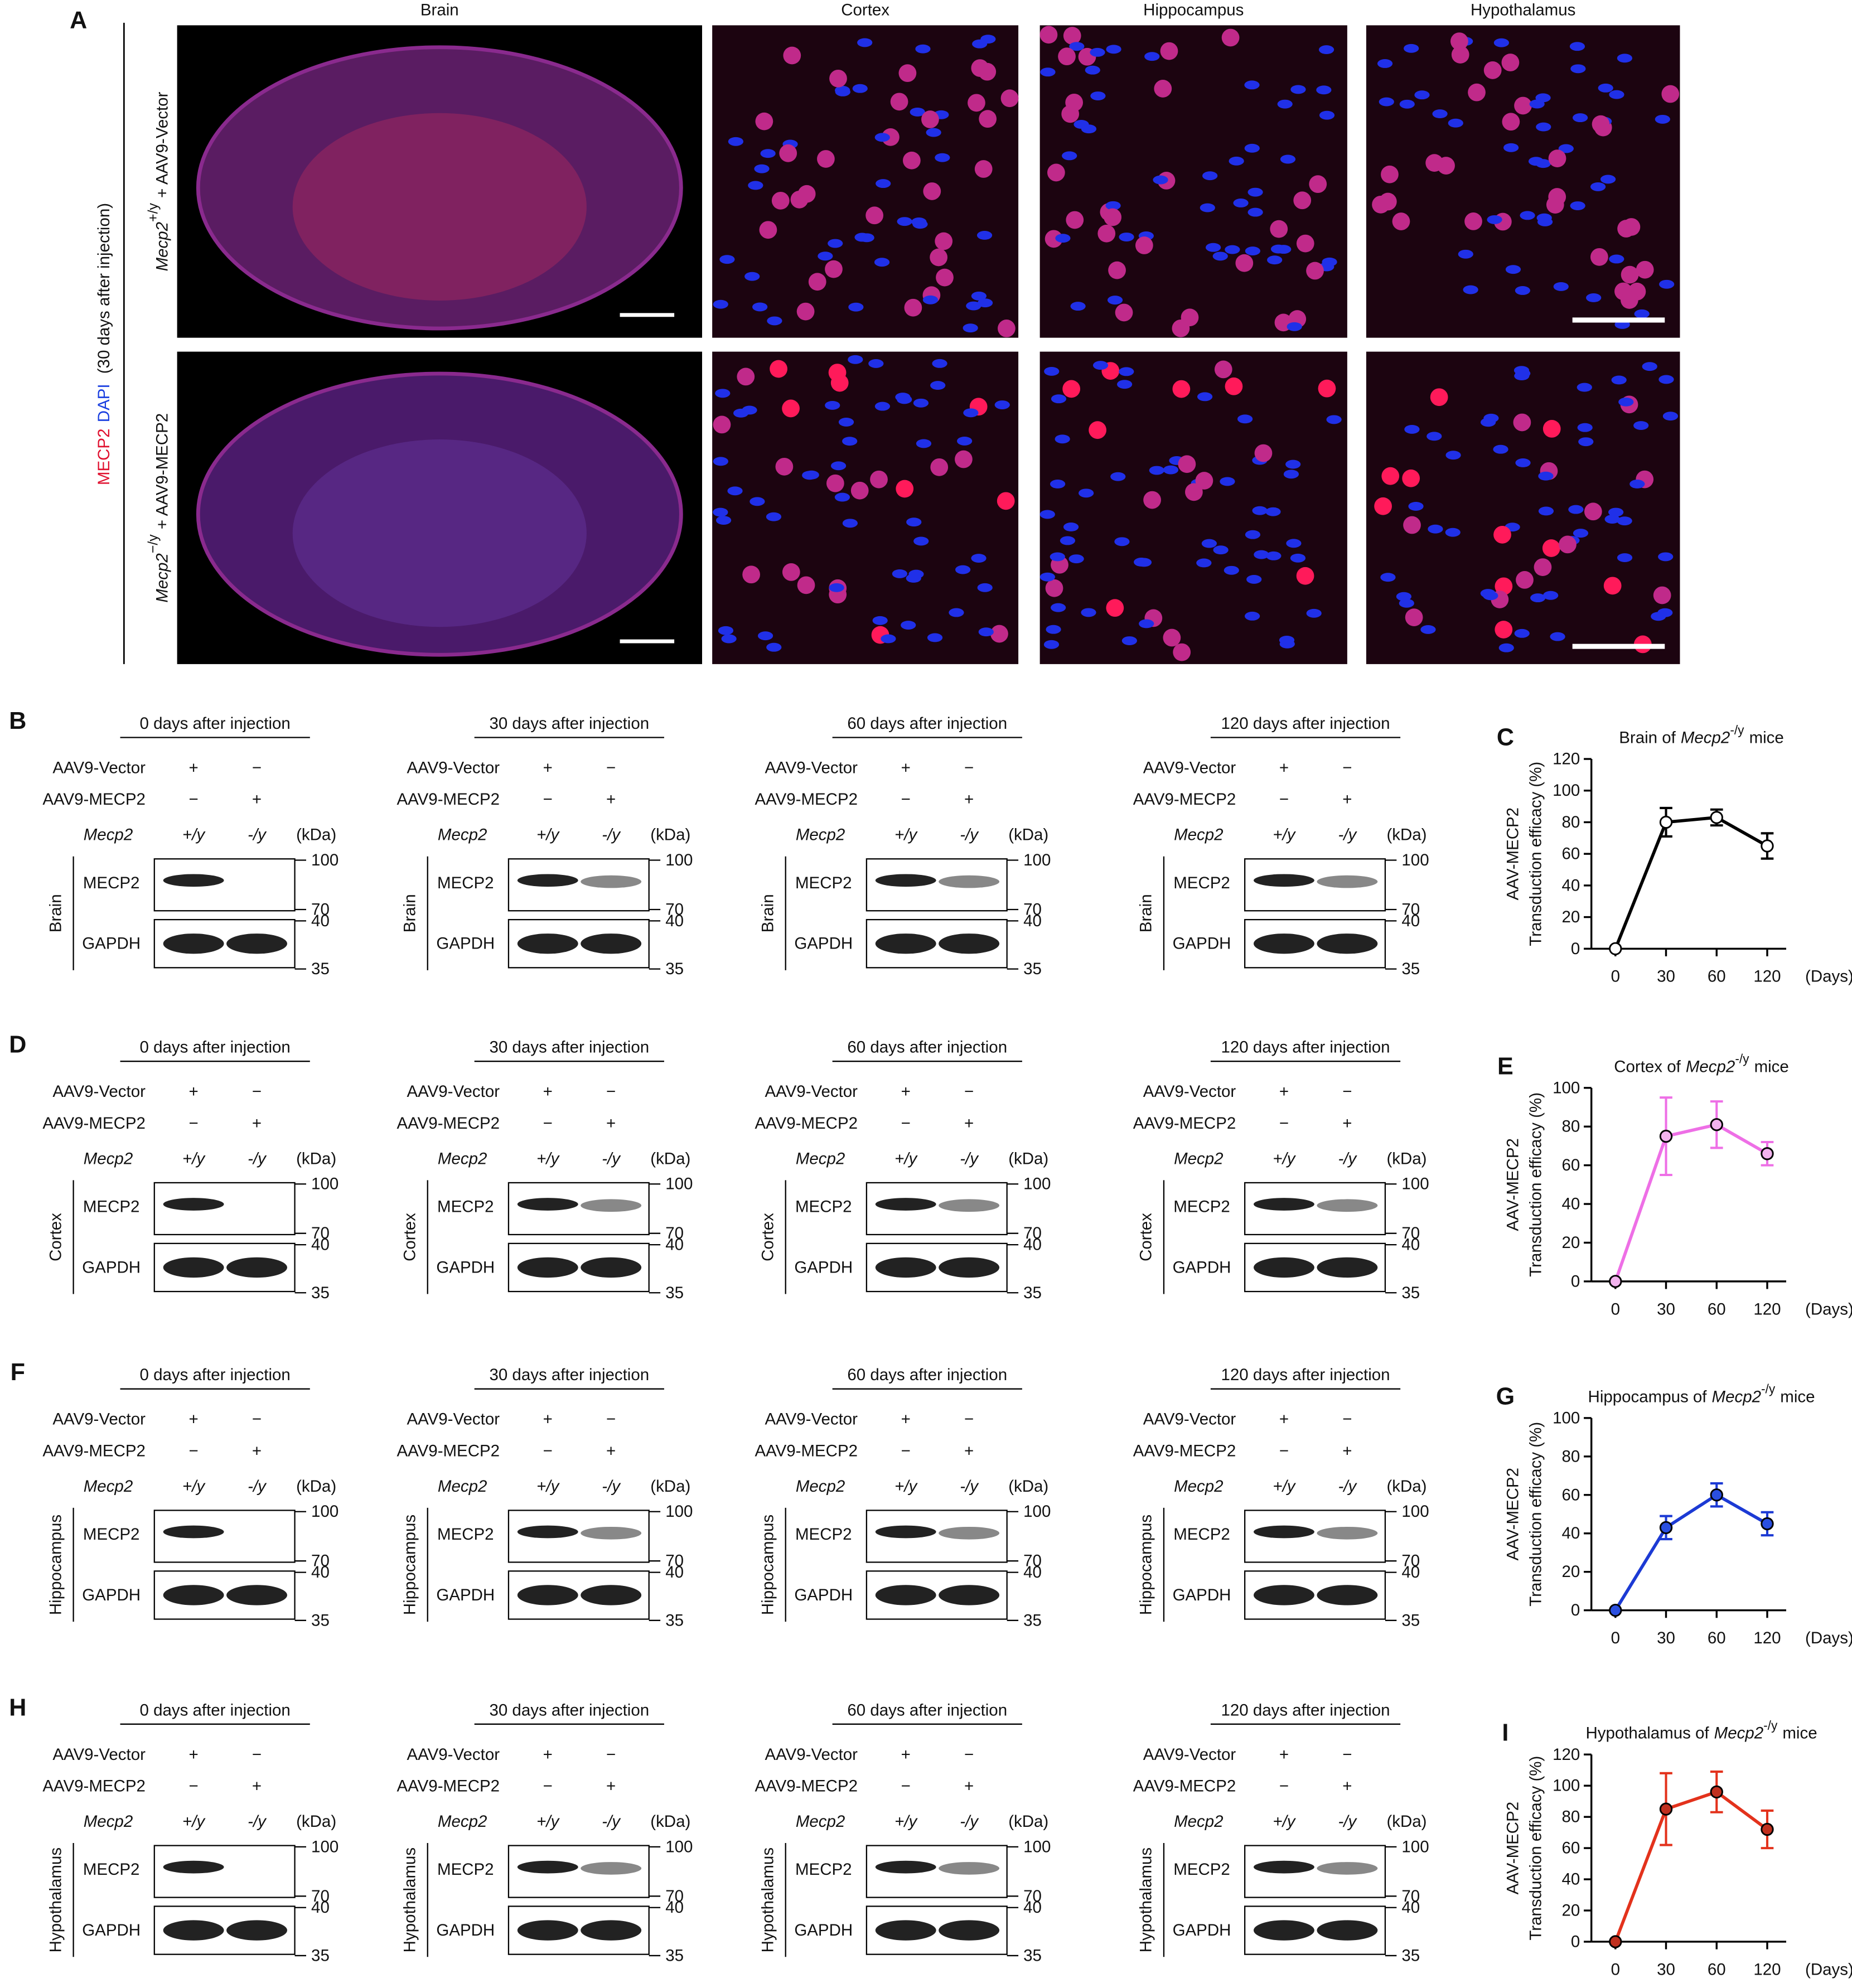 Image resolution: width=1852 pixels, height=1988 pixels. I want to click on stain-1: MECP2, so click(104, 458).